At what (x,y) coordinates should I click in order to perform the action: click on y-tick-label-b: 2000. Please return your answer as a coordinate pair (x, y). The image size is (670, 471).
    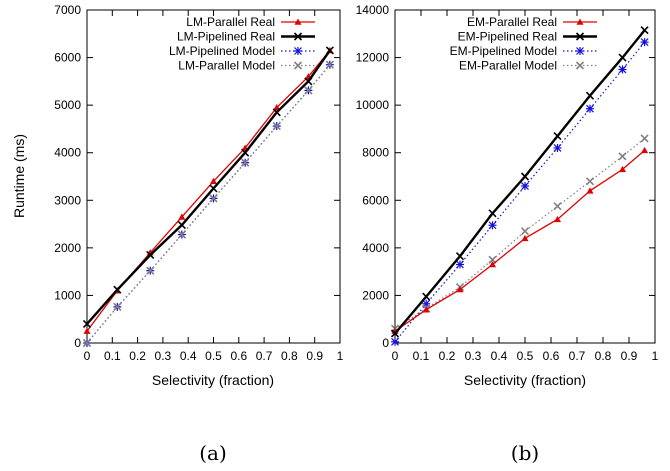
    Looking at the image, I should click on (375, 295).